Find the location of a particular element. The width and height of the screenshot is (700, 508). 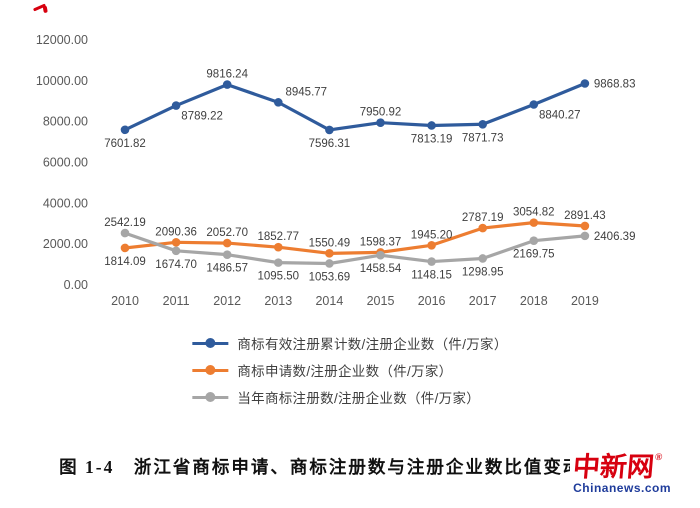

series-0-data-label: 7871.73 is located at coordinates (483, 138).